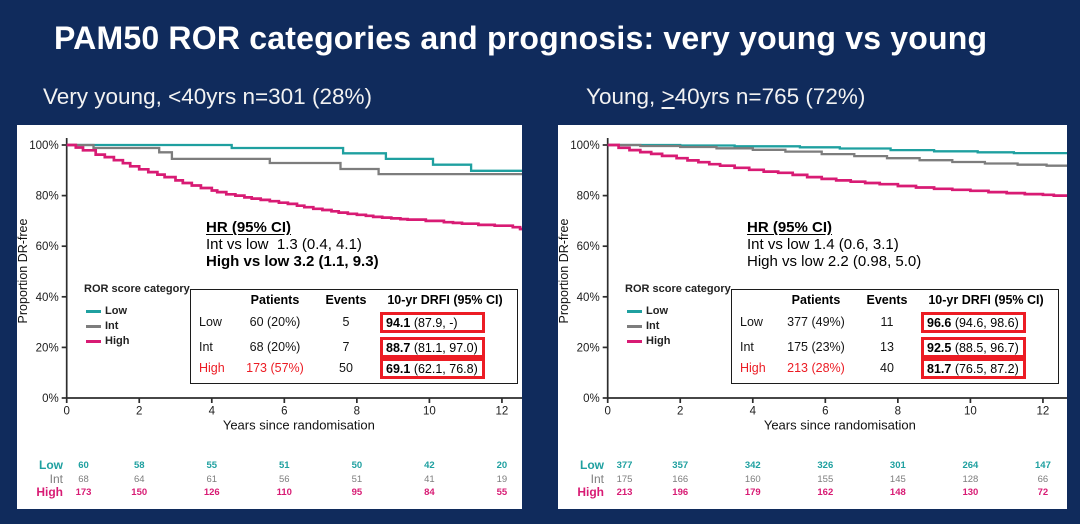 The image size is (1080, 524). What do you see at coordinates (970, 412) in the screenshot?
I see `x-tick-label: 10` at bounding box center [970, 412].